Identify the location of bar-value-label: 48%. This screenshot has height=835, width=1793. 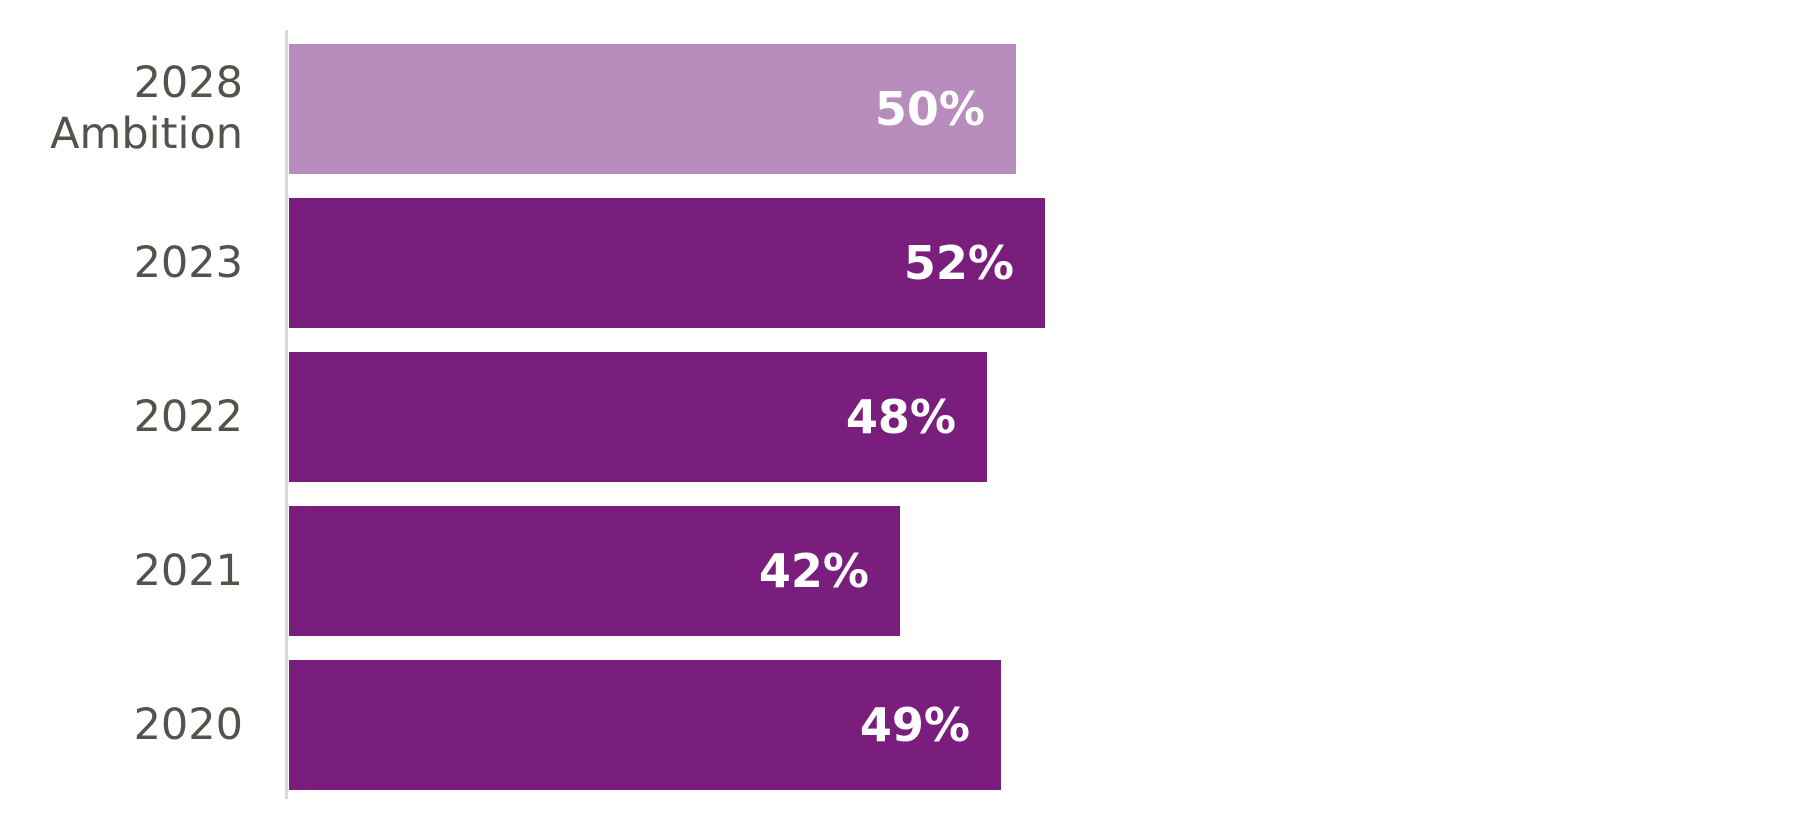
(900, 417).